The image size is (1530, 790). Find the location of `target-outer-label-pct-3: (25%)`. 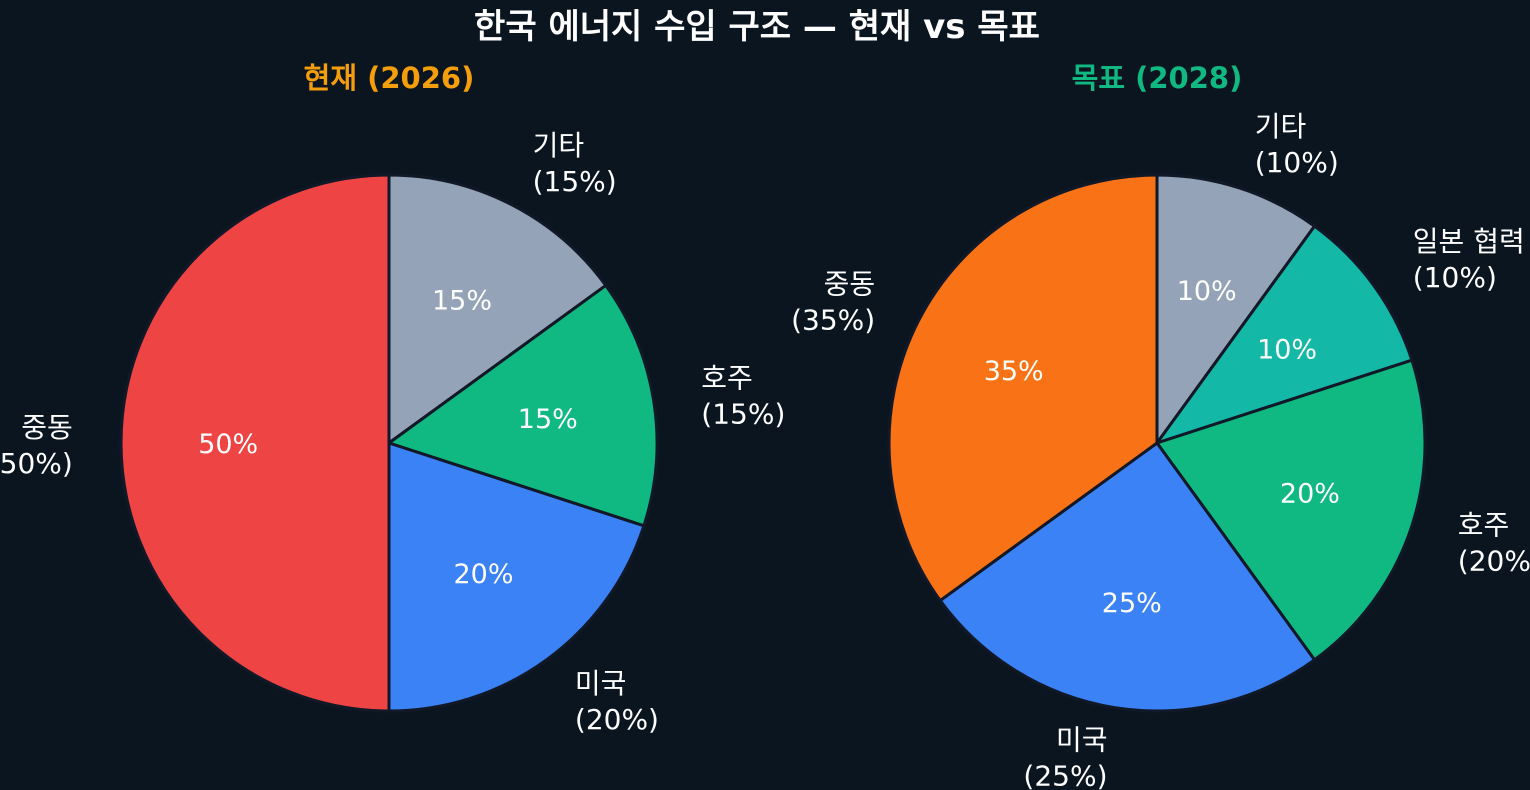

target-outer-label-pct-3: (25%) is located at coordinates (1065, 774).